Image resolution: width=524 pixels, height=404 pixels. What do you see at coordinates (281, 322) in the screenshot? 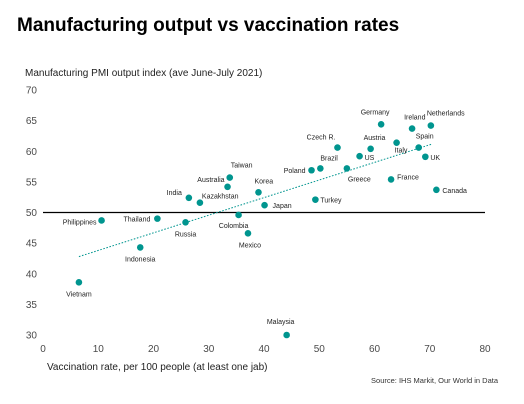
I see `point-label: Malaysia` at bounding box center [281, 322].